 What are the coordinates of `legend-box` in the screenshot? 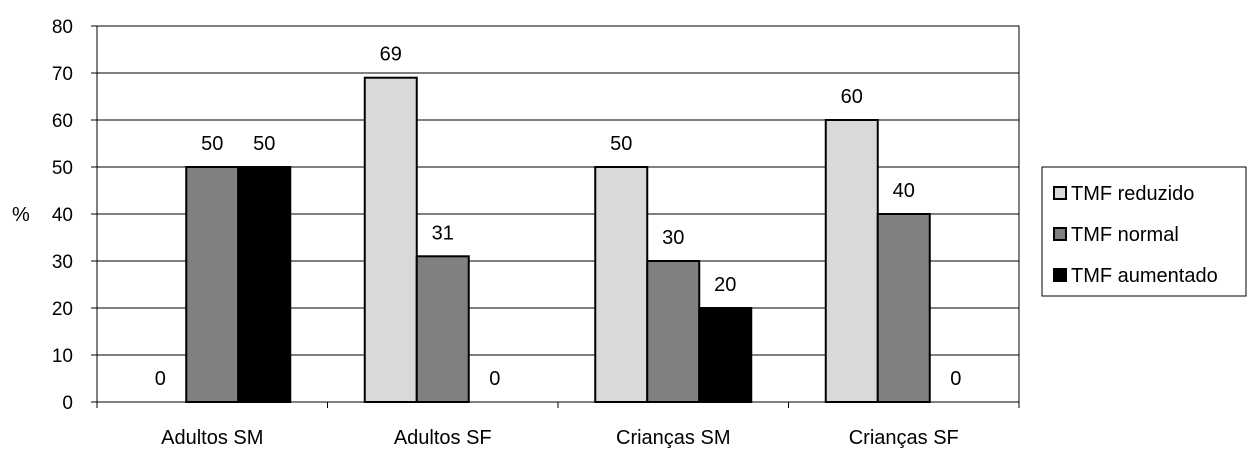 It's located at (1144, 231).